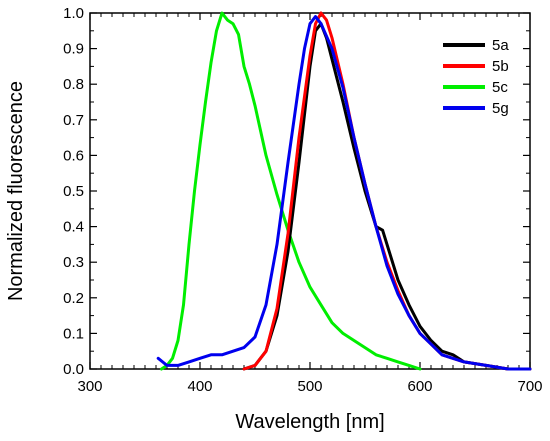  What do you see at coordinates (500, 87) in the screenshot?
I see `legend-label-5c: 5c` at bounding box center [500, 87].